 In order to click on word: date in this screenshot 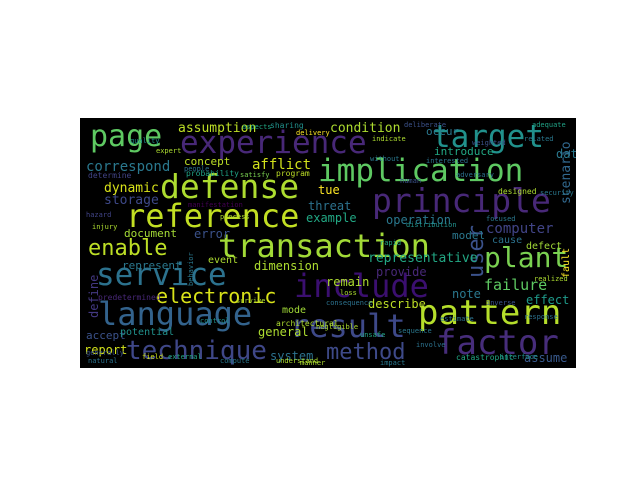, I will do `click(566, 154)`.